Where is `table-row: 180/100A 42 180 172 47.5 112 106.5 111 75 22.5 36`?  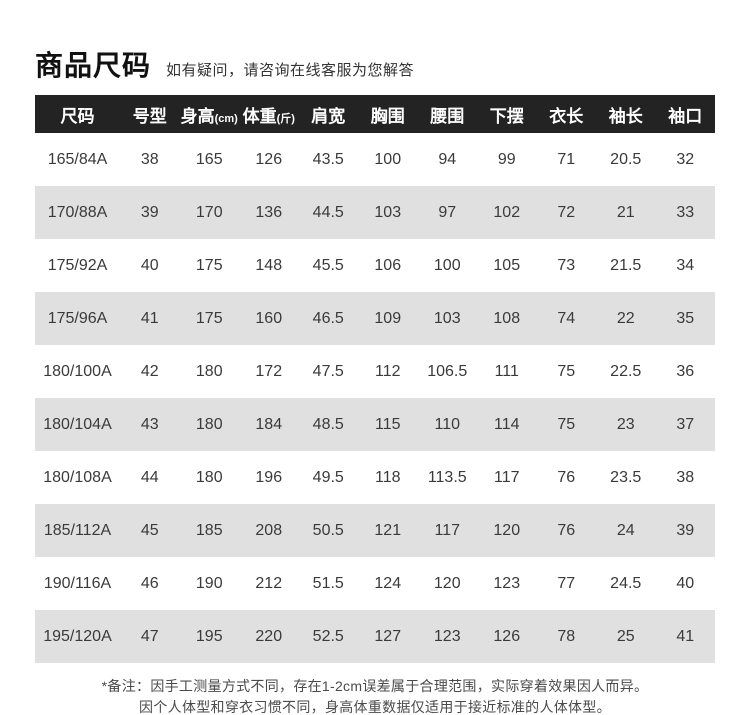
table-row: 180/100A 42 180 172 47.5 112 106.5 111 75 22.5 36 is located at coordinates (375, 371).